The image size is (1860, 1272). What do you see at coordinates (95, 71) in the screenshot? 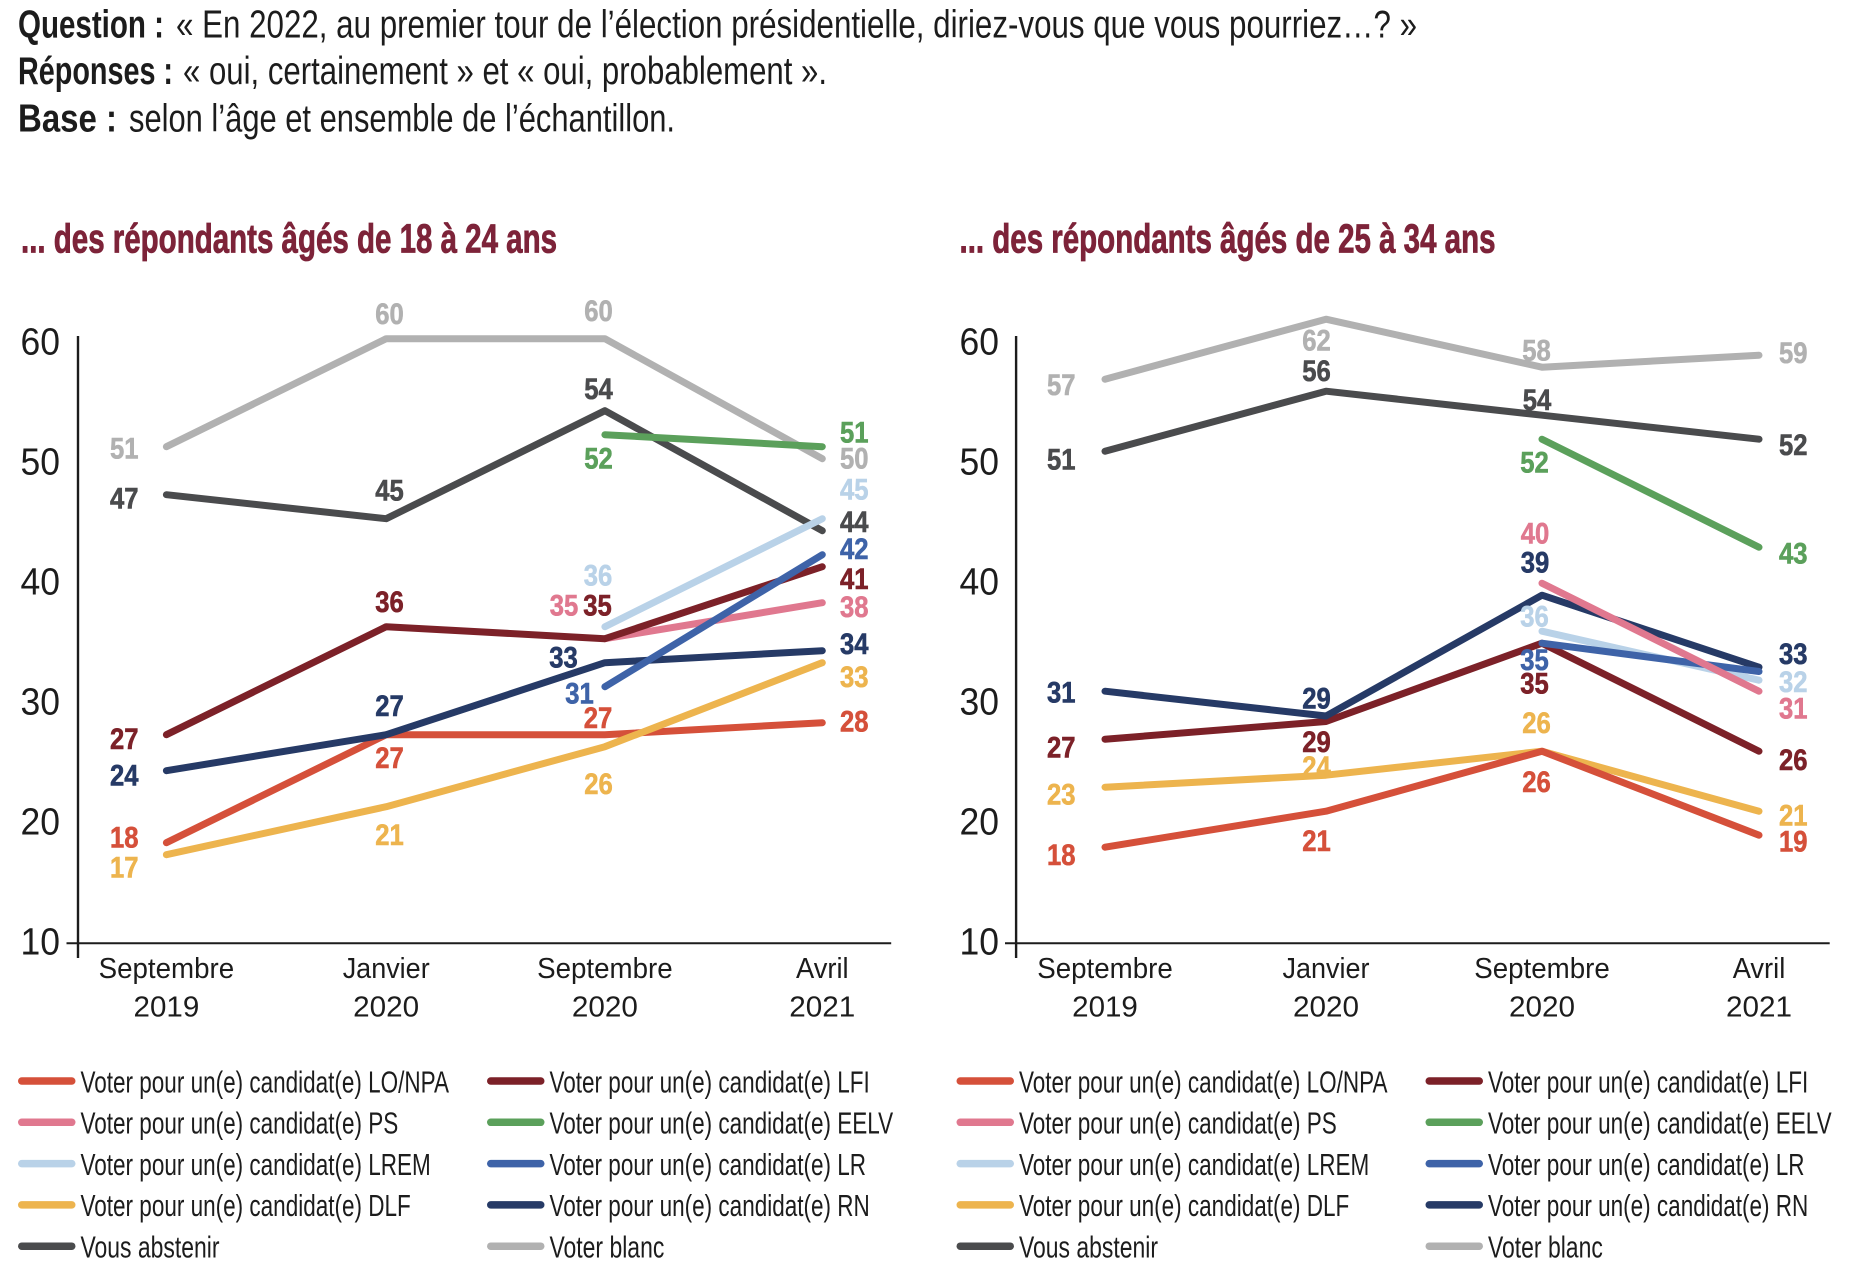
I see `svg-text: Réponses :` at bounding box center [95, 71].